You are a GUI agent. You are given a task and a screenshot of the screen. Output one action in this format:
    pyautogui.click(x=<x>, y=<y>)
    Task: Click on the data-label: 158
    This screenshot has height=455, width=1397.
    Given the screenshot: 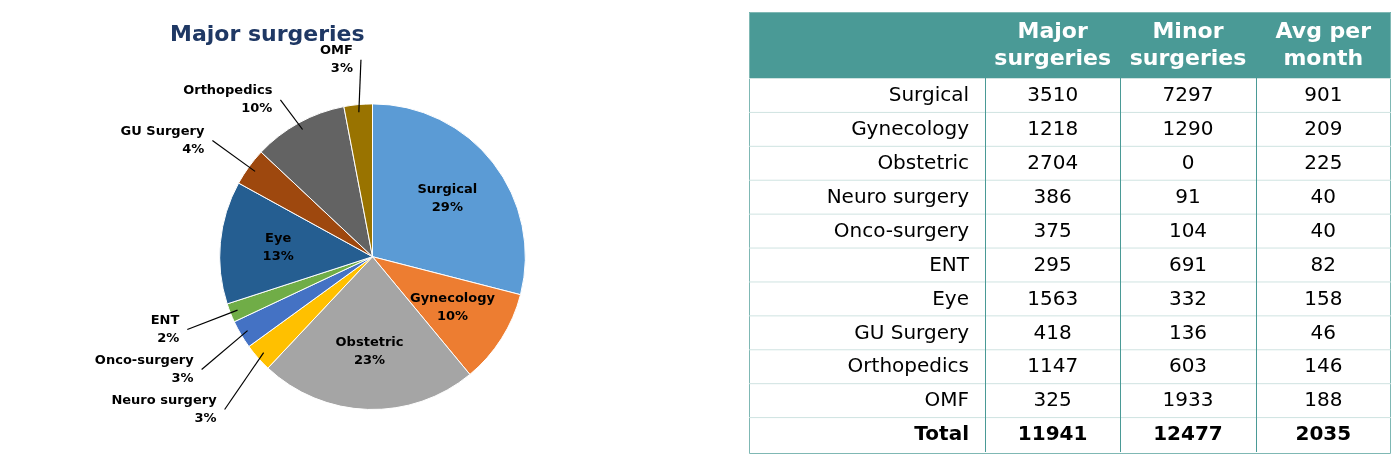 What is the action you would take?
    pyautogui.click(x=1323, y=297)
    